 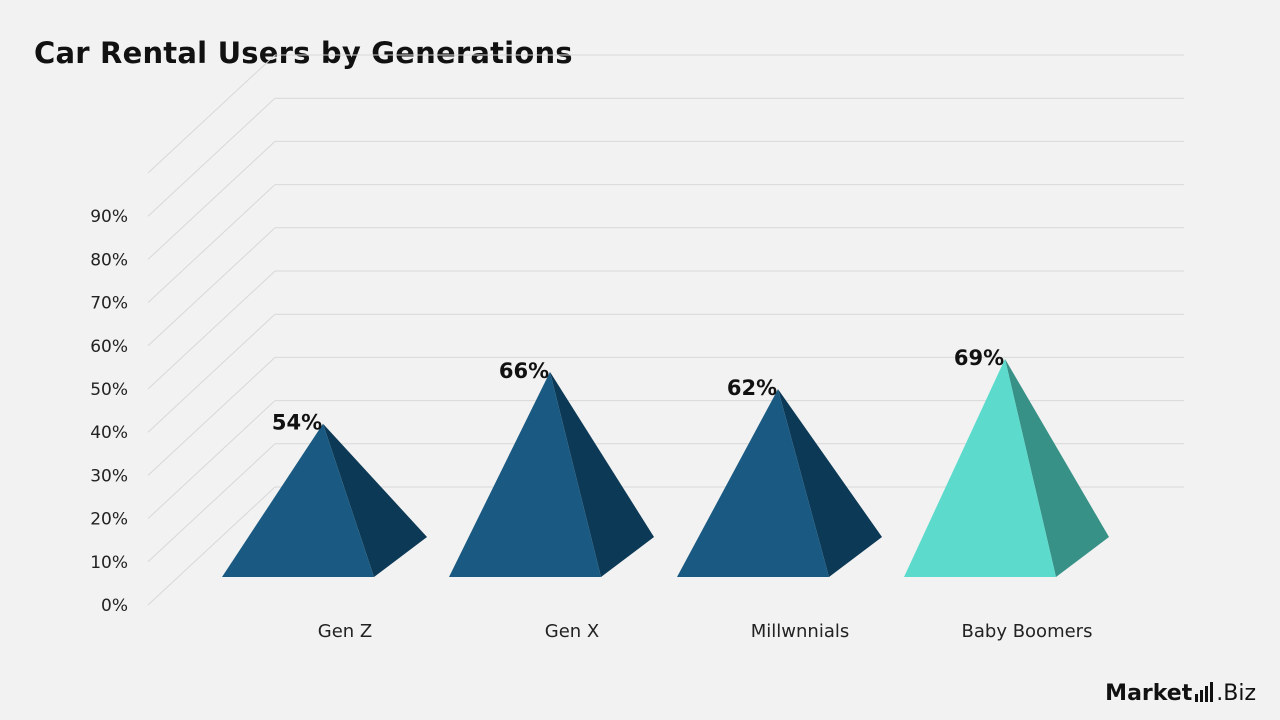 What do you see at coordinates (524, 371) in the screenshot?
I see `data-label: 66%` at bounding box center [524, 371].